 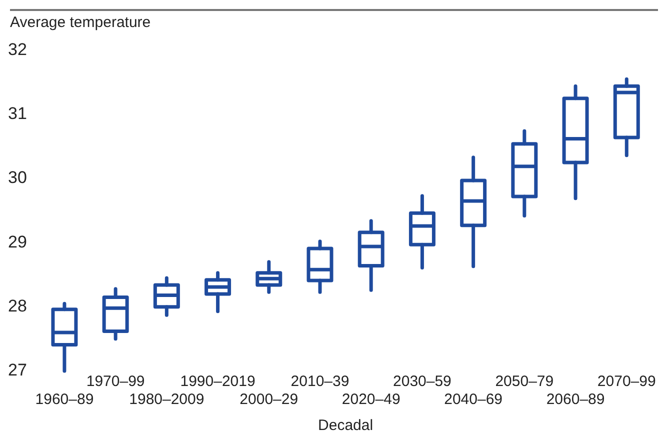 What do you see at coordinates (269, 399) in the screenshot?
I see `x-tick-label: 2000–29` at bounding box center [269, 399].